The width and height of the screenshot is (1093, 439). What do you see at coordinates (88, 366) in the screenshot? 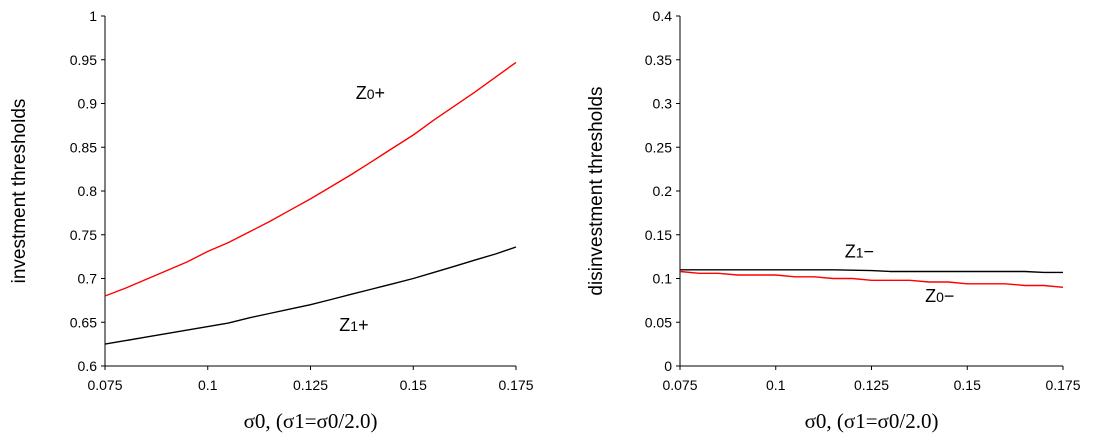
I see `y-tick-label: 0.6` at bounding box center [88, 366].